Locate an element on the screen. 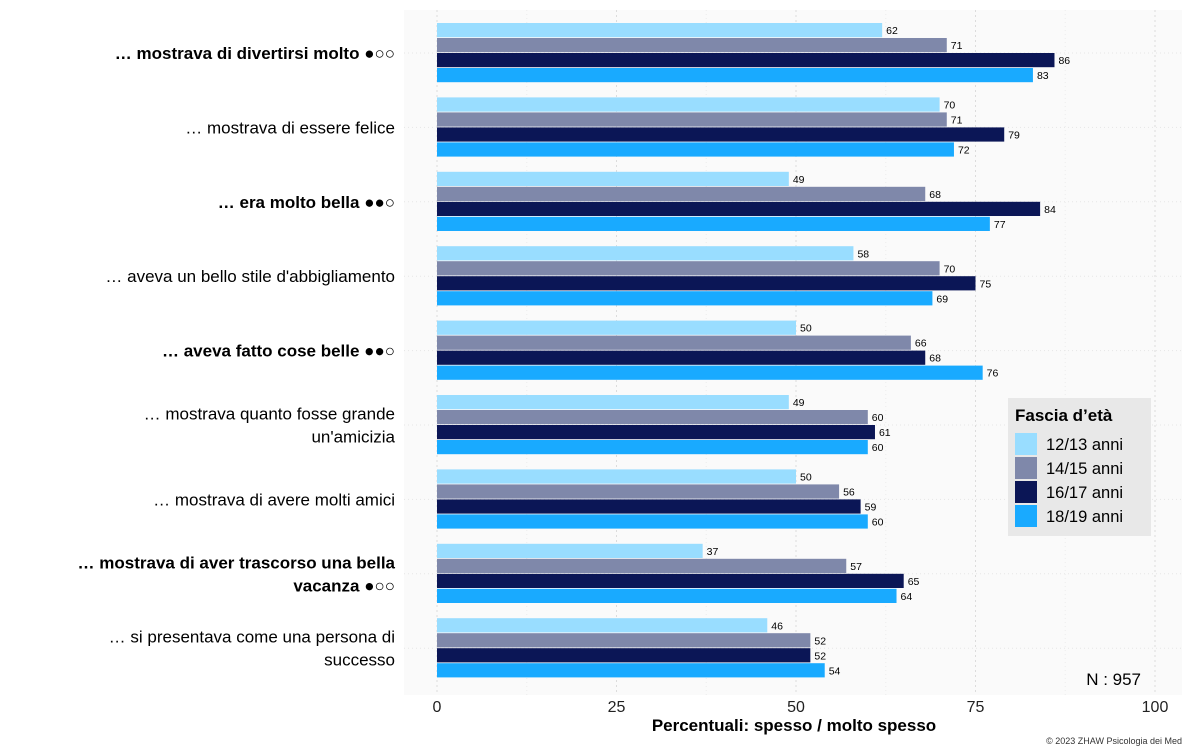 Image resolution: width=1182 pixels, height=747 pixels. x-tick-label: 0 is located at coordinates (437, 707).